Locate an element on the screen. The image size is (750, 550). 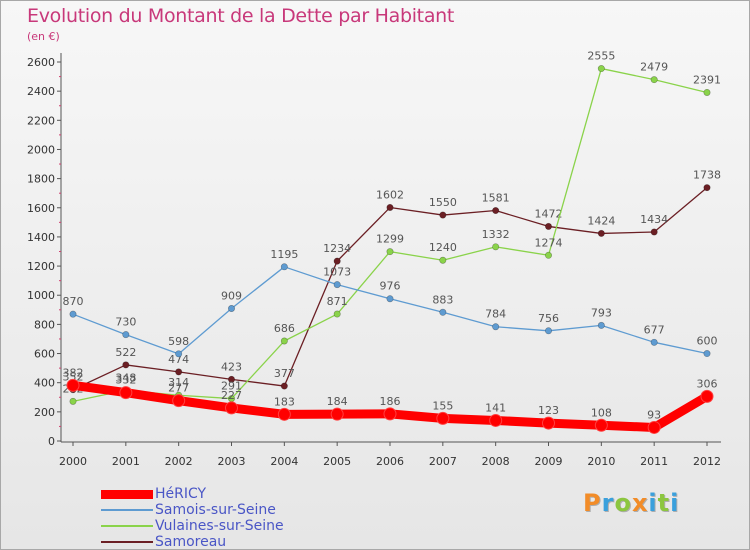
data-label: 1434 is located at coordinates (654, 219).